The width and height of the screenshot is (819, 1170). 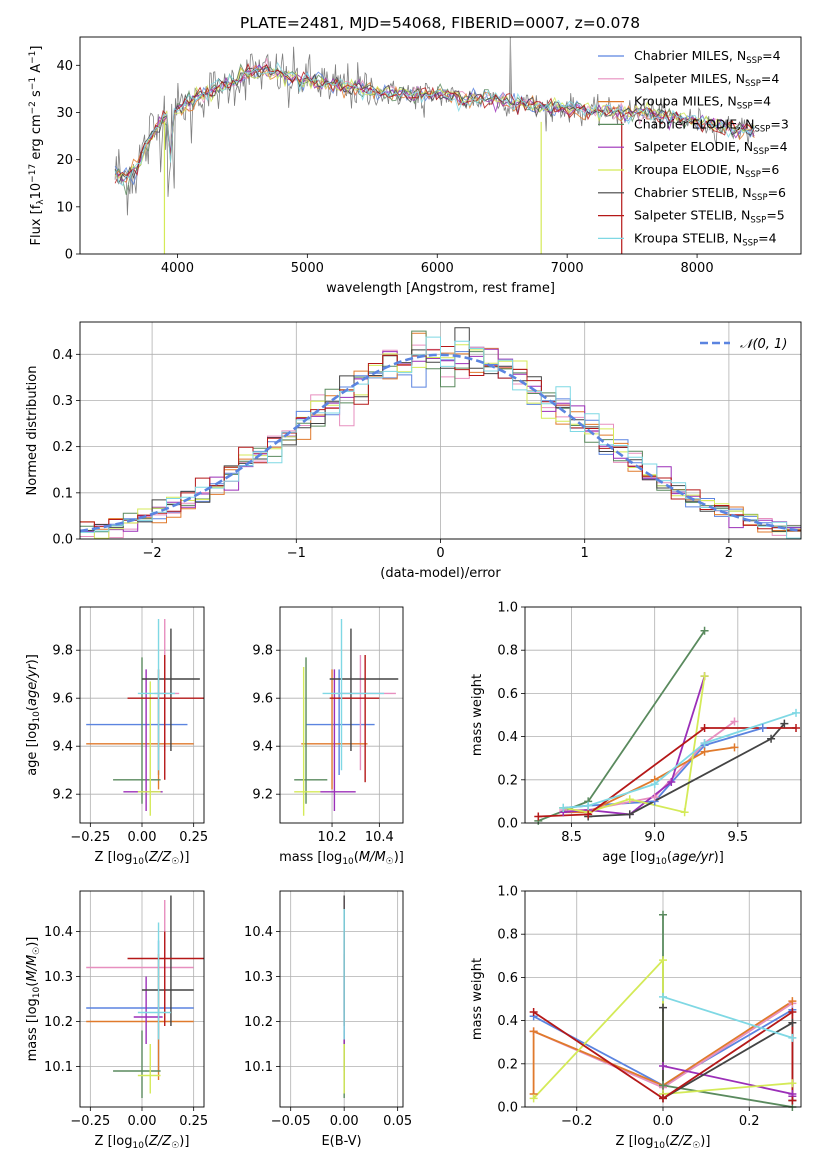 I want to click on y-tick-label: 1.0, so click(x=507, y=608).